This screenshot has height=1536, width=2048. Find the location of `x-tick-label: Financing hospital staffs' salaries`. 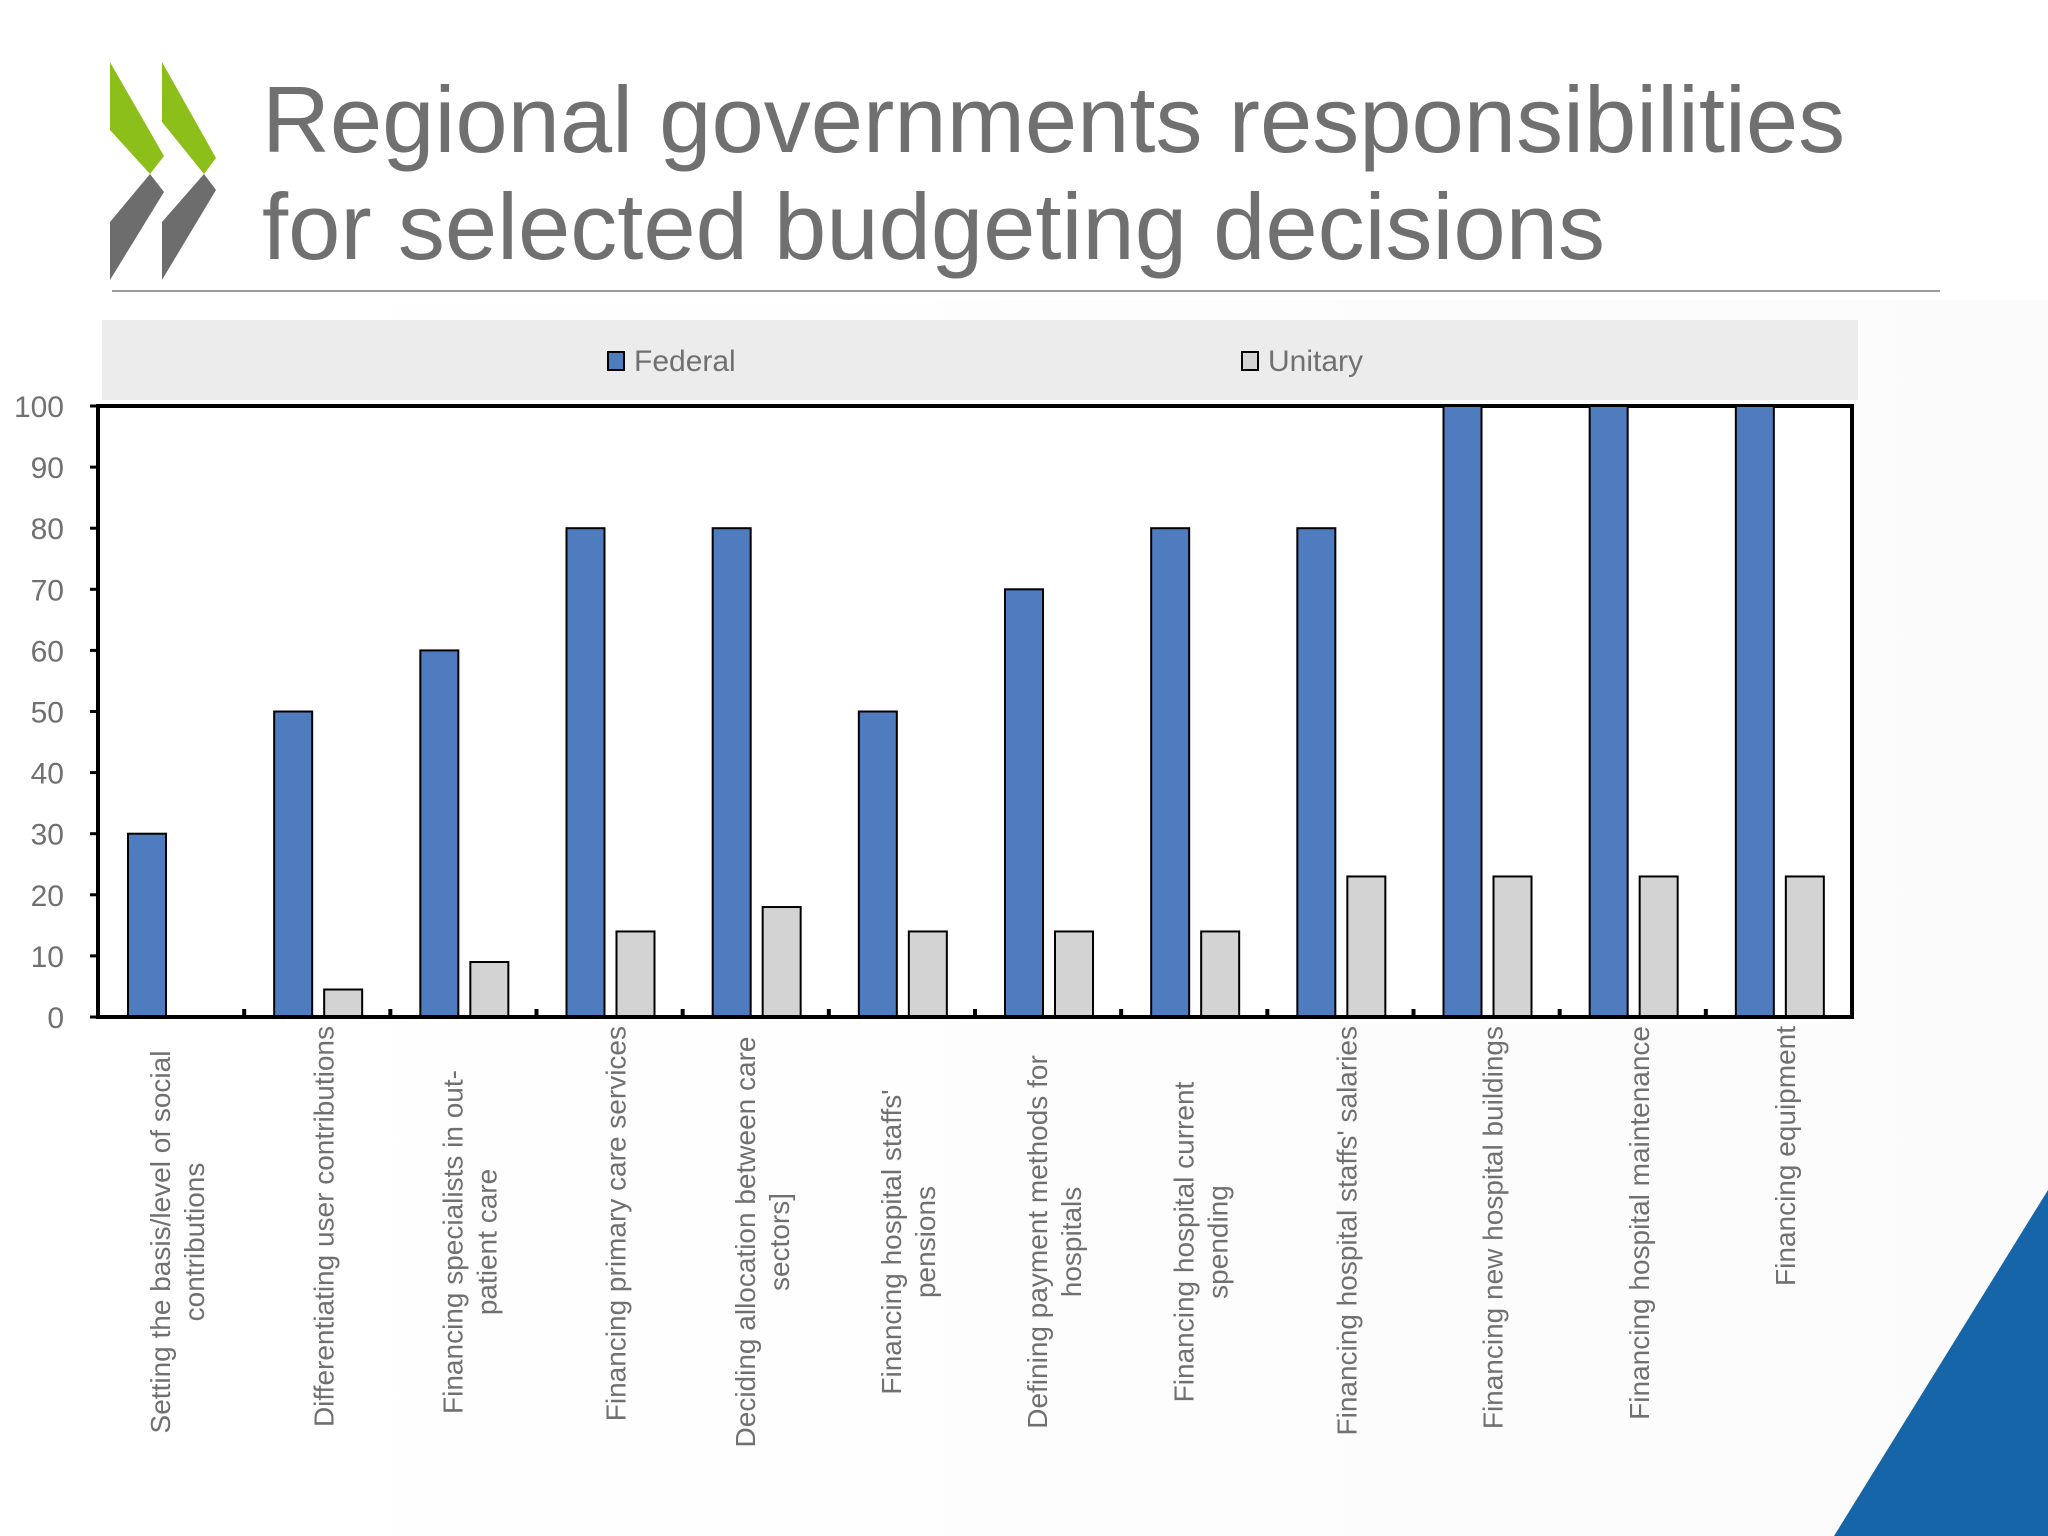

x-tick-label: Financing hospital staffs' salaries is located at coordinates (1346, 1231).